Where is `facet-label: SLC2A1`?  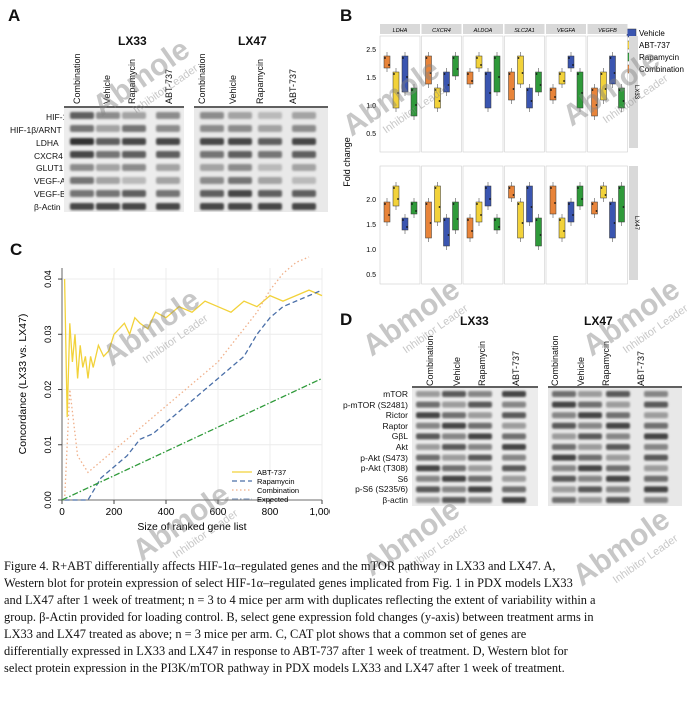
facet-label: SLC2A1 is located at coordinates (524, 31).